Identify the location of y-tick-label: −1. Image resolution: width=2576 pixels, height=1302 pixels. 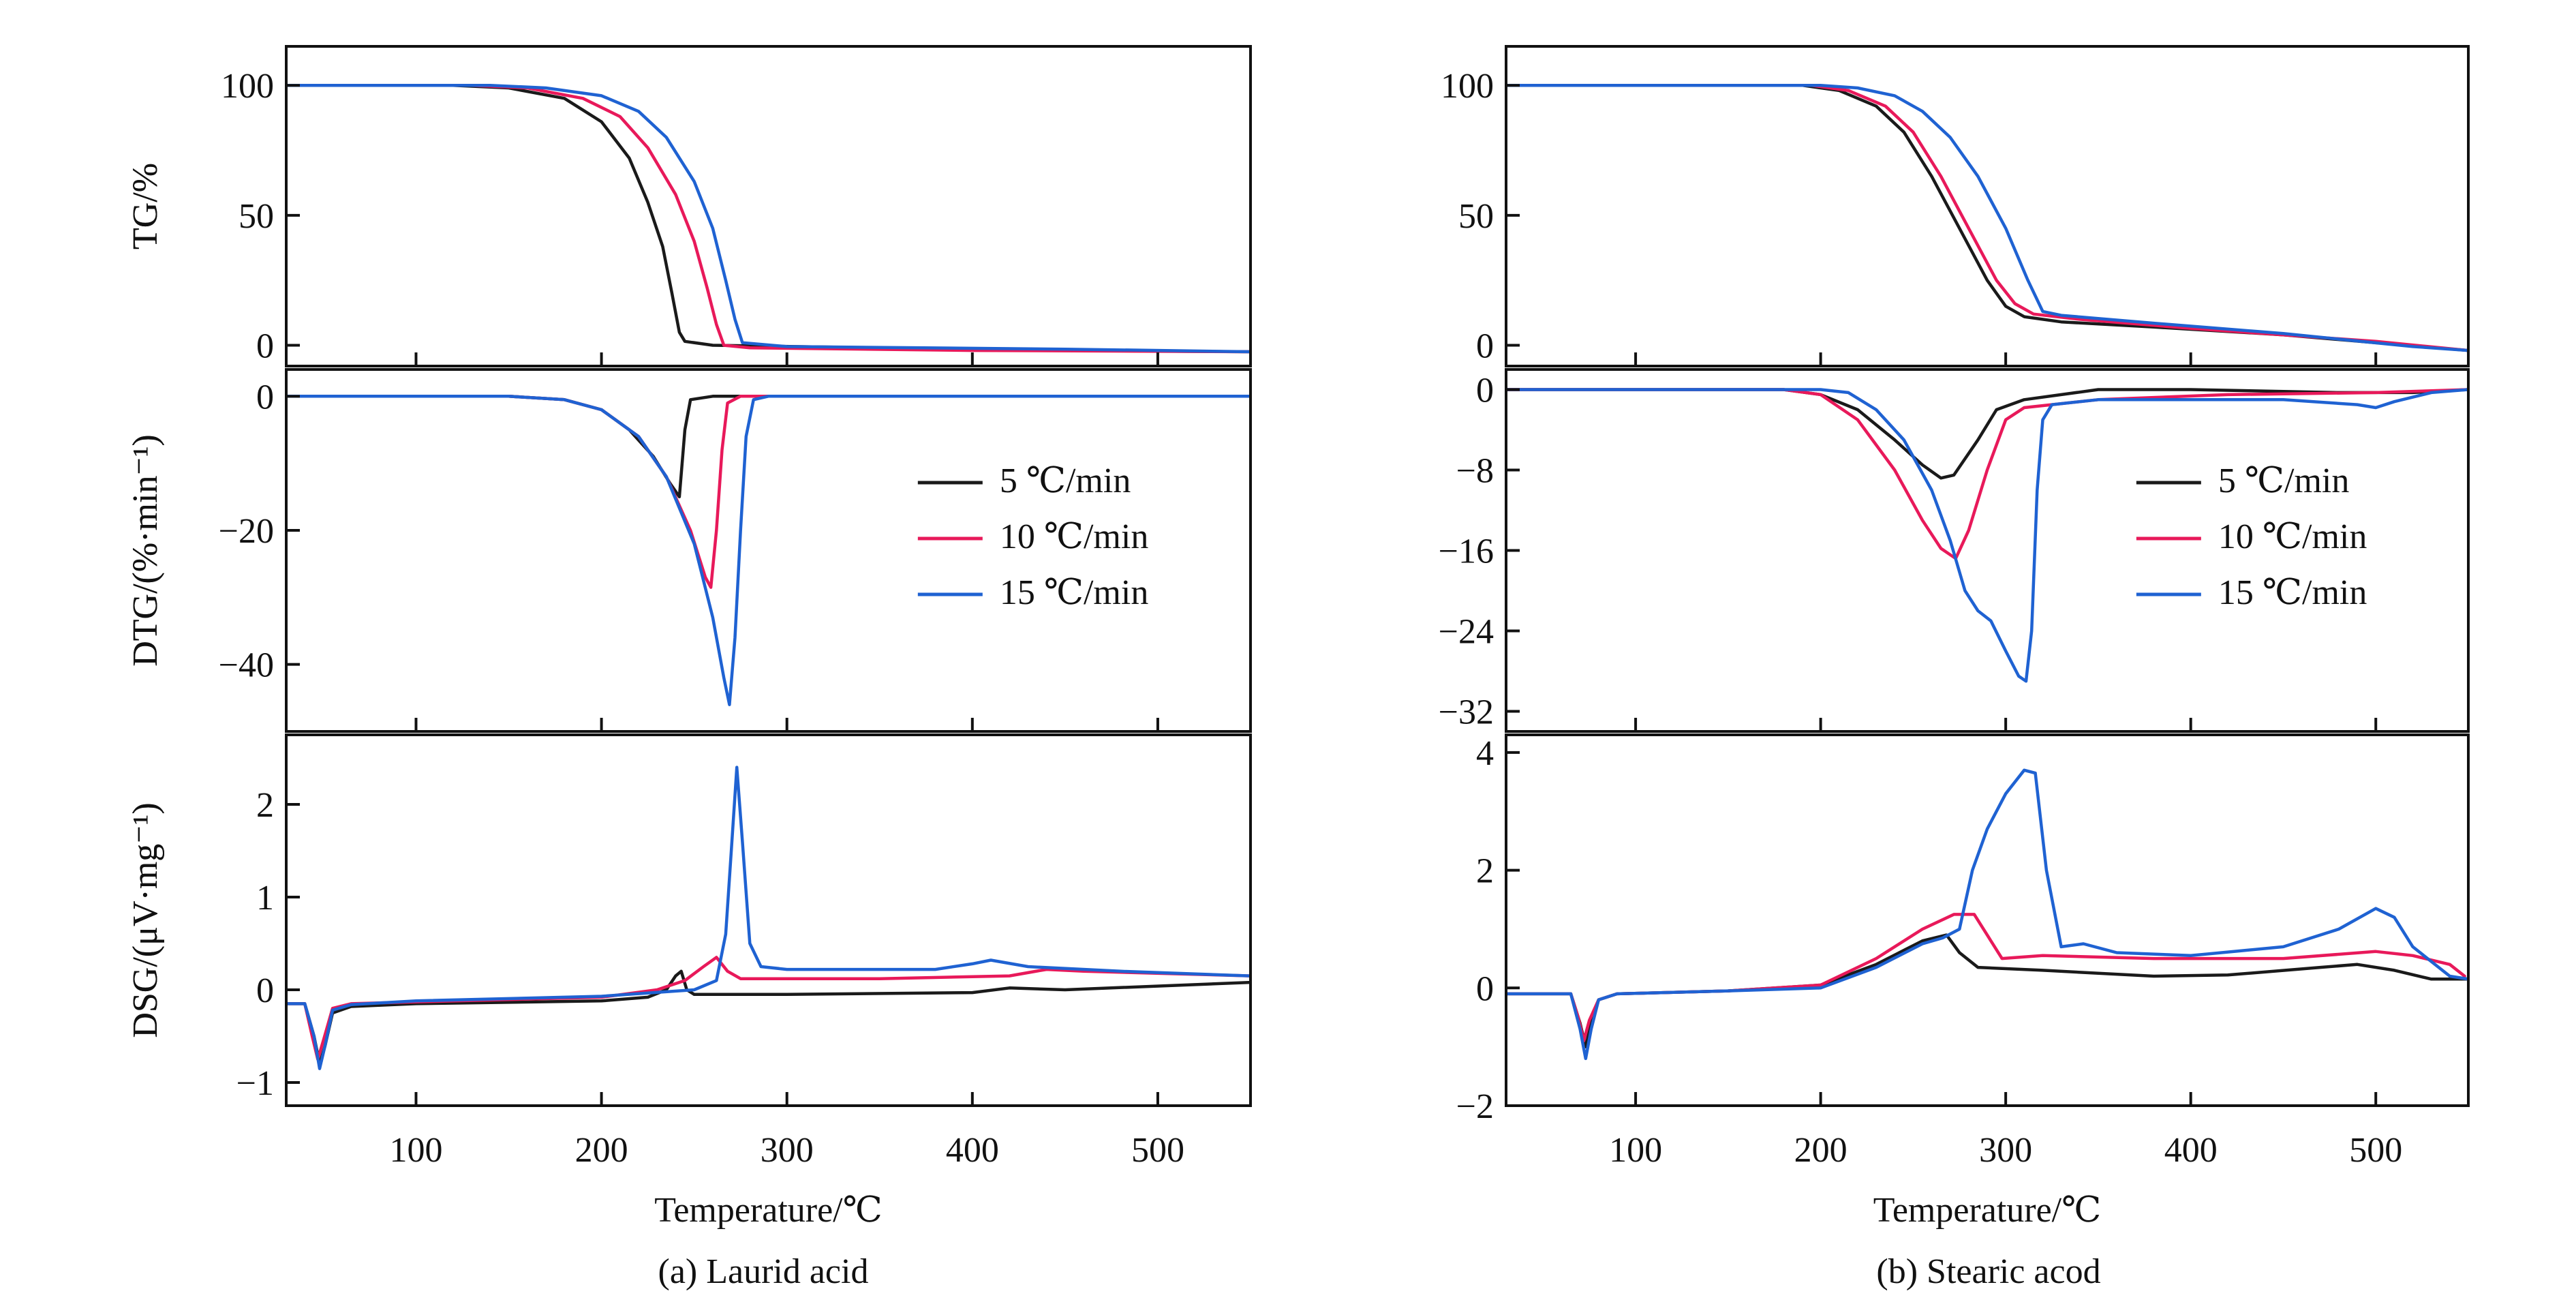
(255, 1083).